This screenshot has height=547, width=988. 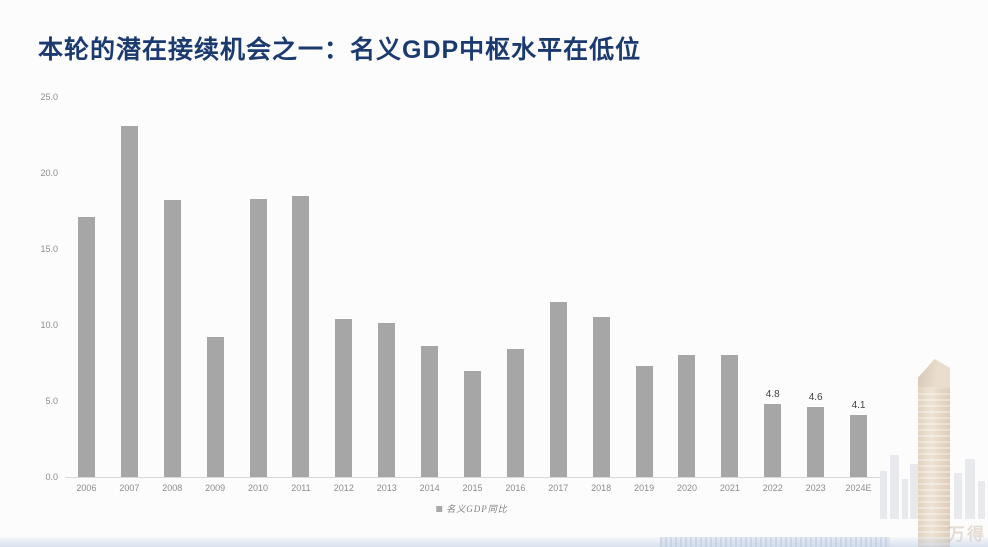 I want to click on bottom-band, so click(x=494, y=542).